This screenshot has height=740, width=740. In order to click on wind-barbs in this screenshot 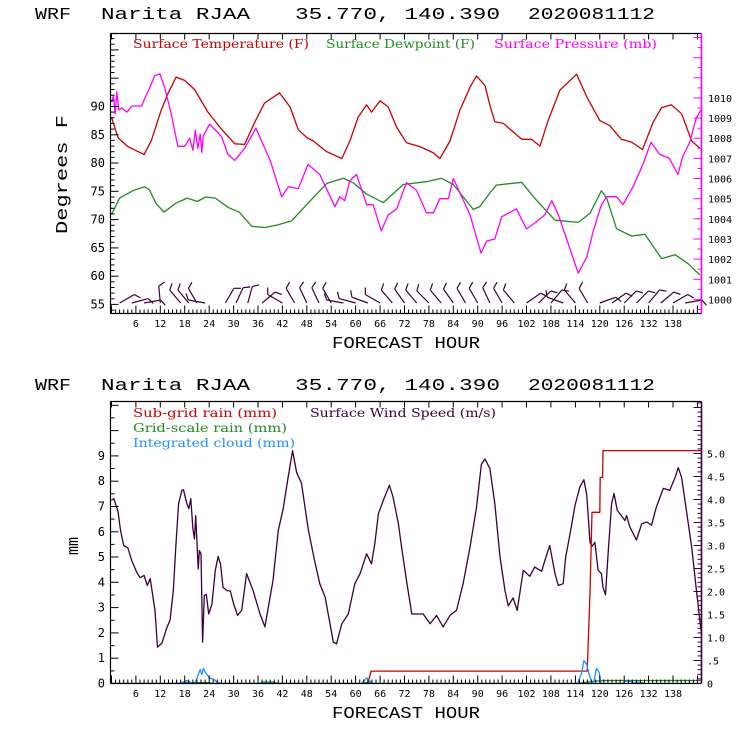, I will do `click(413, 293)`.